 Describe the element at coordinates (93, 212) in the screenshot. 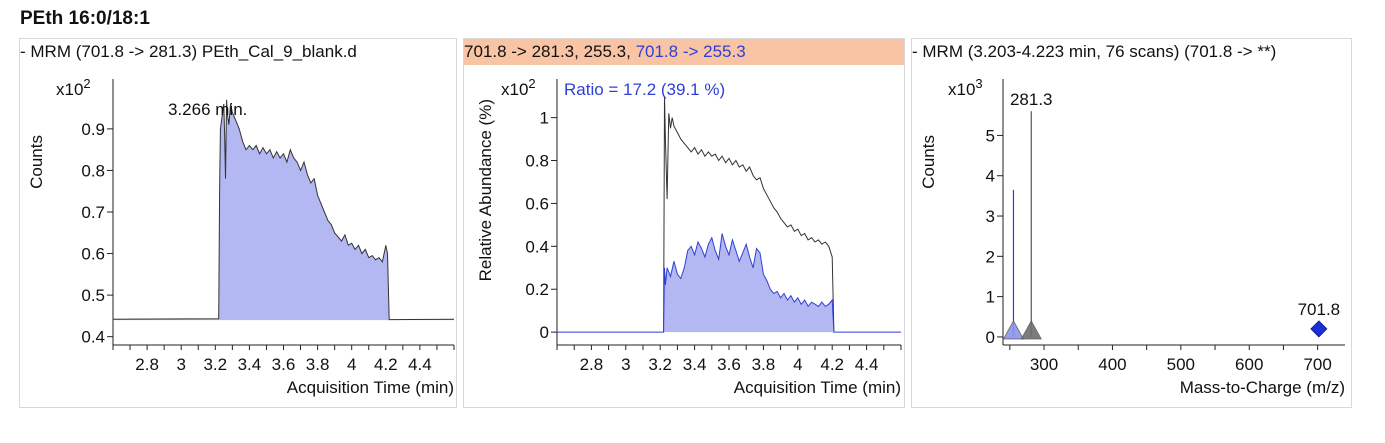

I see `y-tick-label: 0.7` at that location.